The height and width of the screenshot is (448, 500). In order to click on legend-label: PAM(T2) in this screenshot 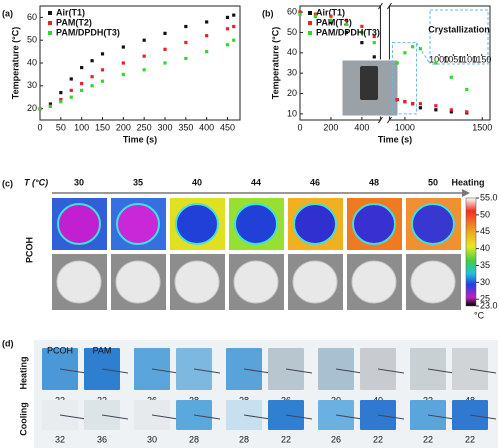, I will do `click(334, 22)`.